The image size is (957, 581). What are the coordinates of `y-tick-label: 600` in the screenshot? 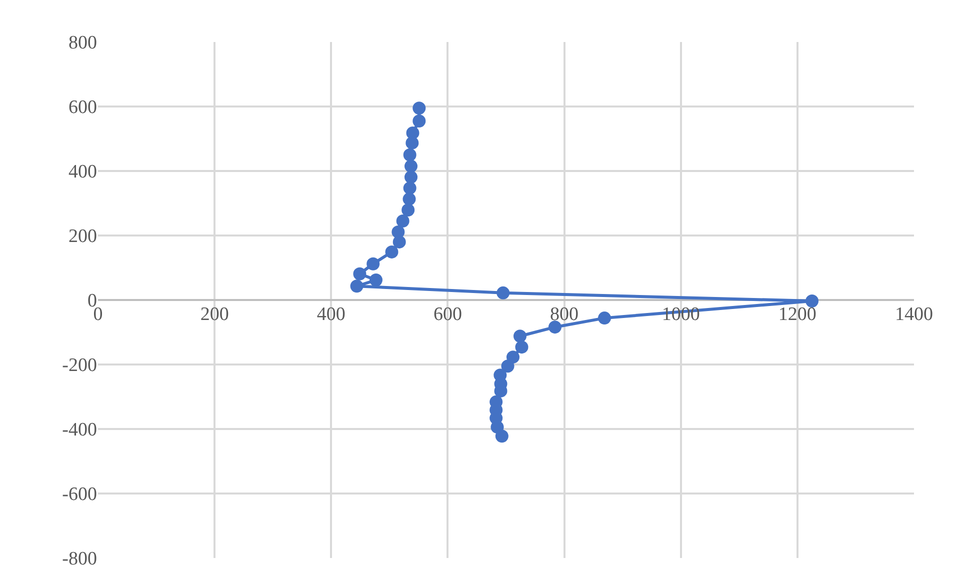 It's located at (82, 107).